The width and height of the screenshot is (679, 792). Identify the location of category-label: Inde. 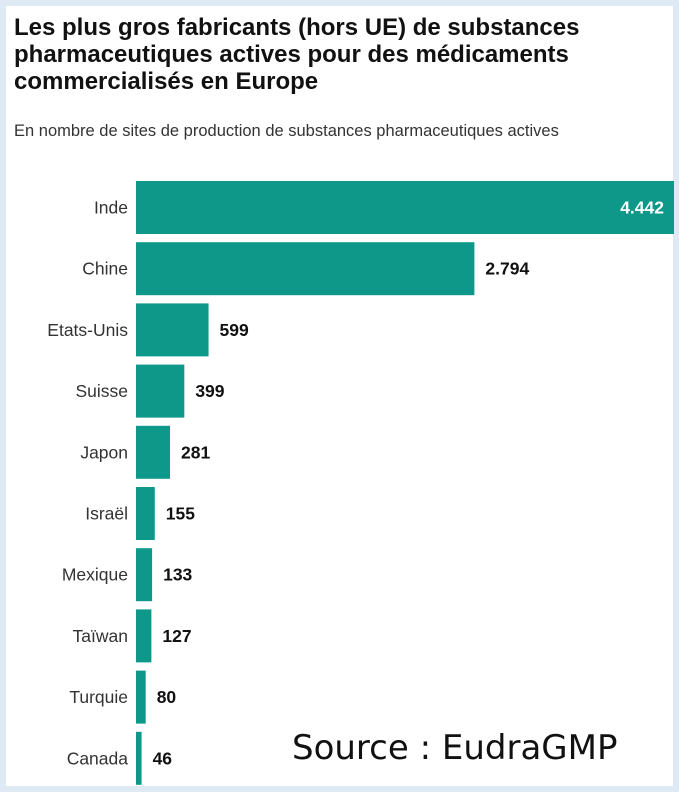
(111, 208).